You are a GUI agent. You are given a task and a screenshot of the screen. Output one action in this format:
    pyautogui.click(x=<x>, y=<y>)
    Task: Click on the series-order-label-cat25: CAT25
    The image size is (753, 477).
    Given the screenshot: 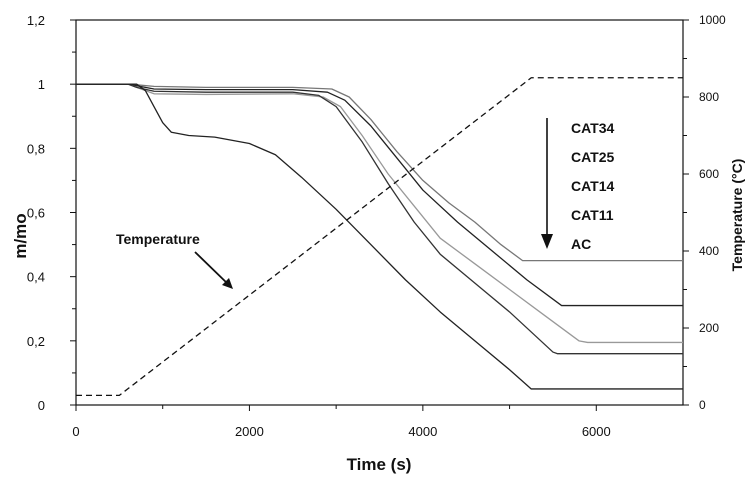 What is the action you would take?
    pyautogui.click(x=593, y=157)
    